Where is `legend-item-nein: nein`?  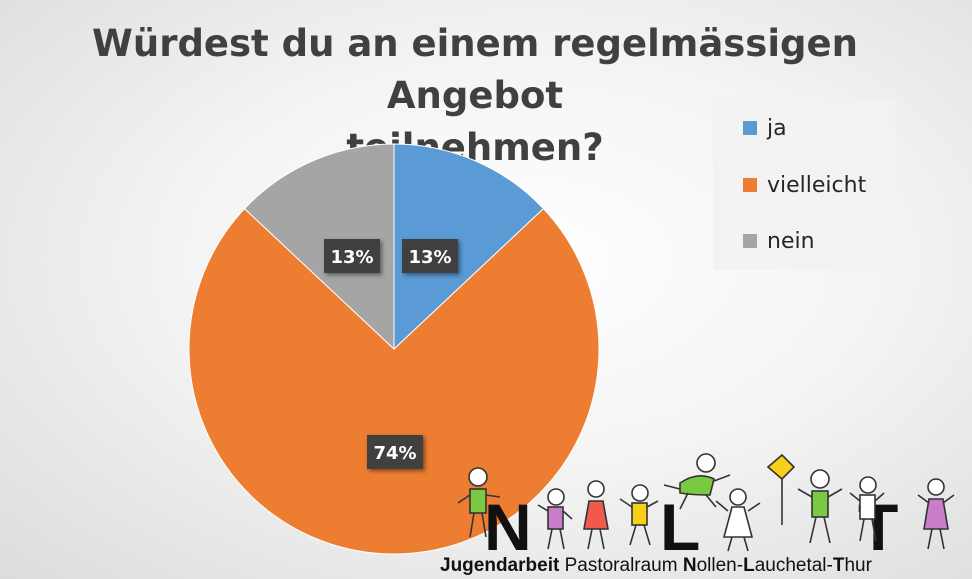 legend-item-nein: nein is located at coordinates (779, 241).